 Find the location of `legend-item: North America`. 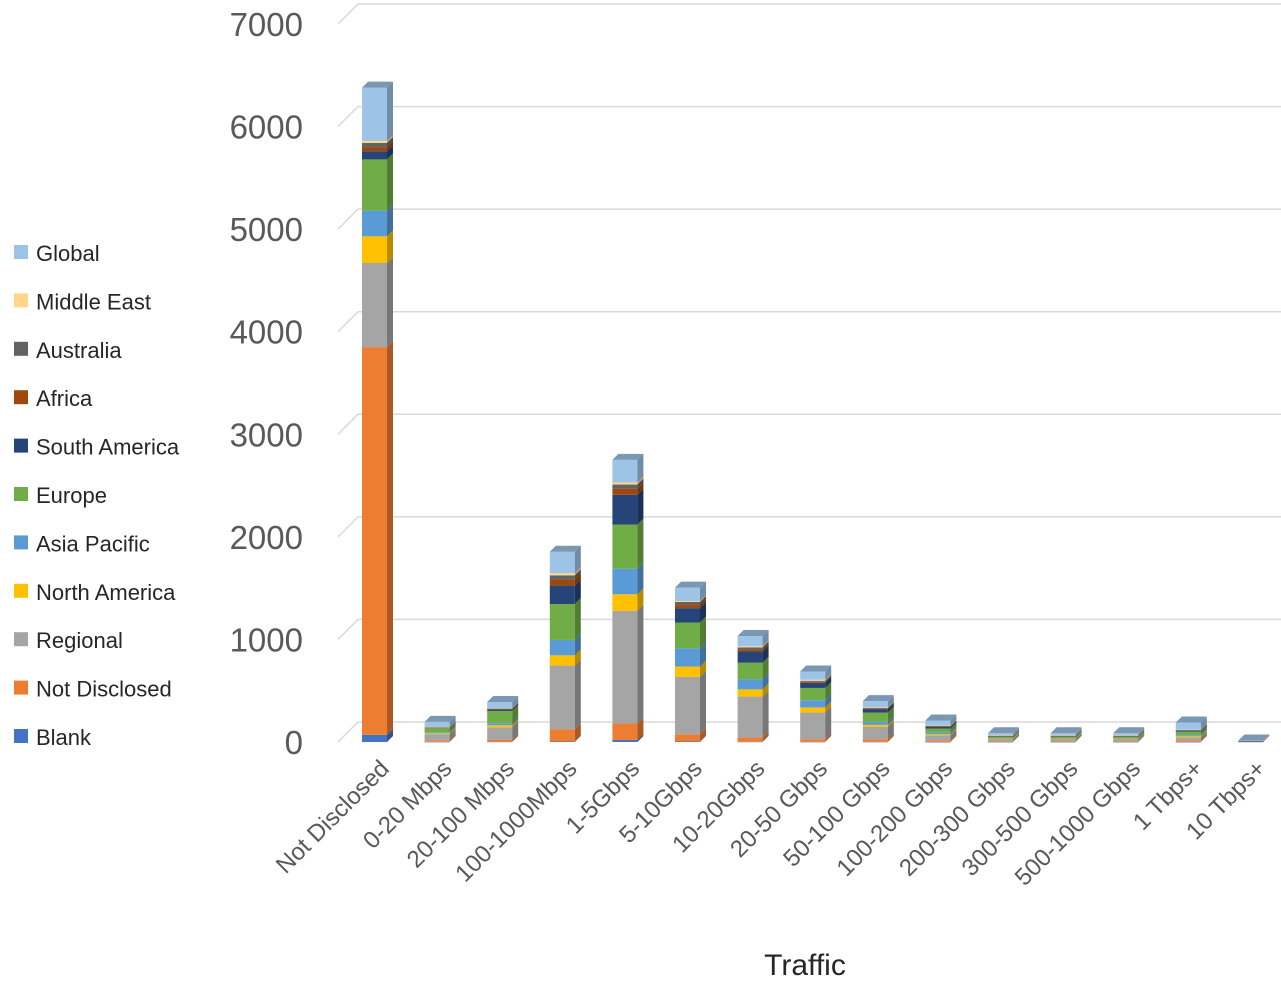

legend-item: North America is located at coordinates (95, 592).